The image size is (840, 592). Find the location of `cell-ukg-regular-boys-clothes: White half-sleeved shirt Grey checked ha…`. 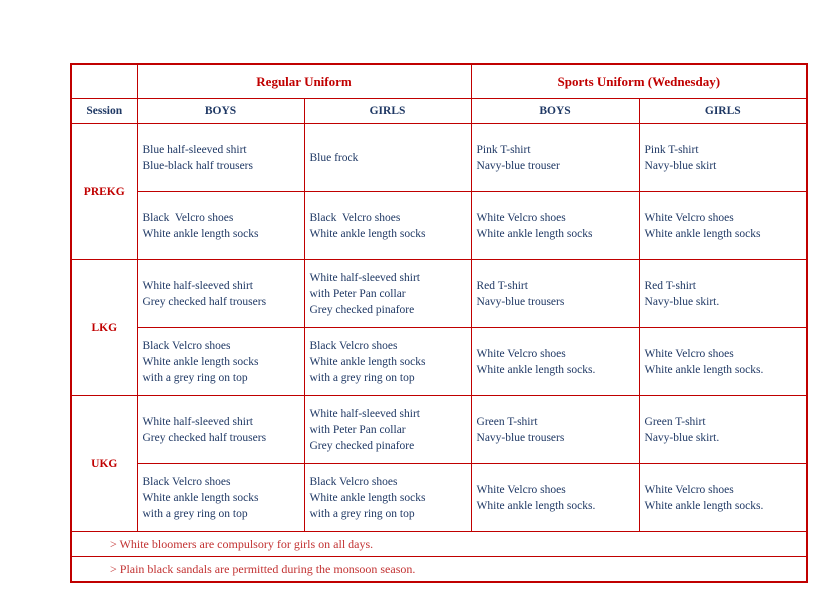

cell-ukg-regular-boys-clothes: White half-sleeved shirt Grey checked ha… is located at coordinates (220, 429).